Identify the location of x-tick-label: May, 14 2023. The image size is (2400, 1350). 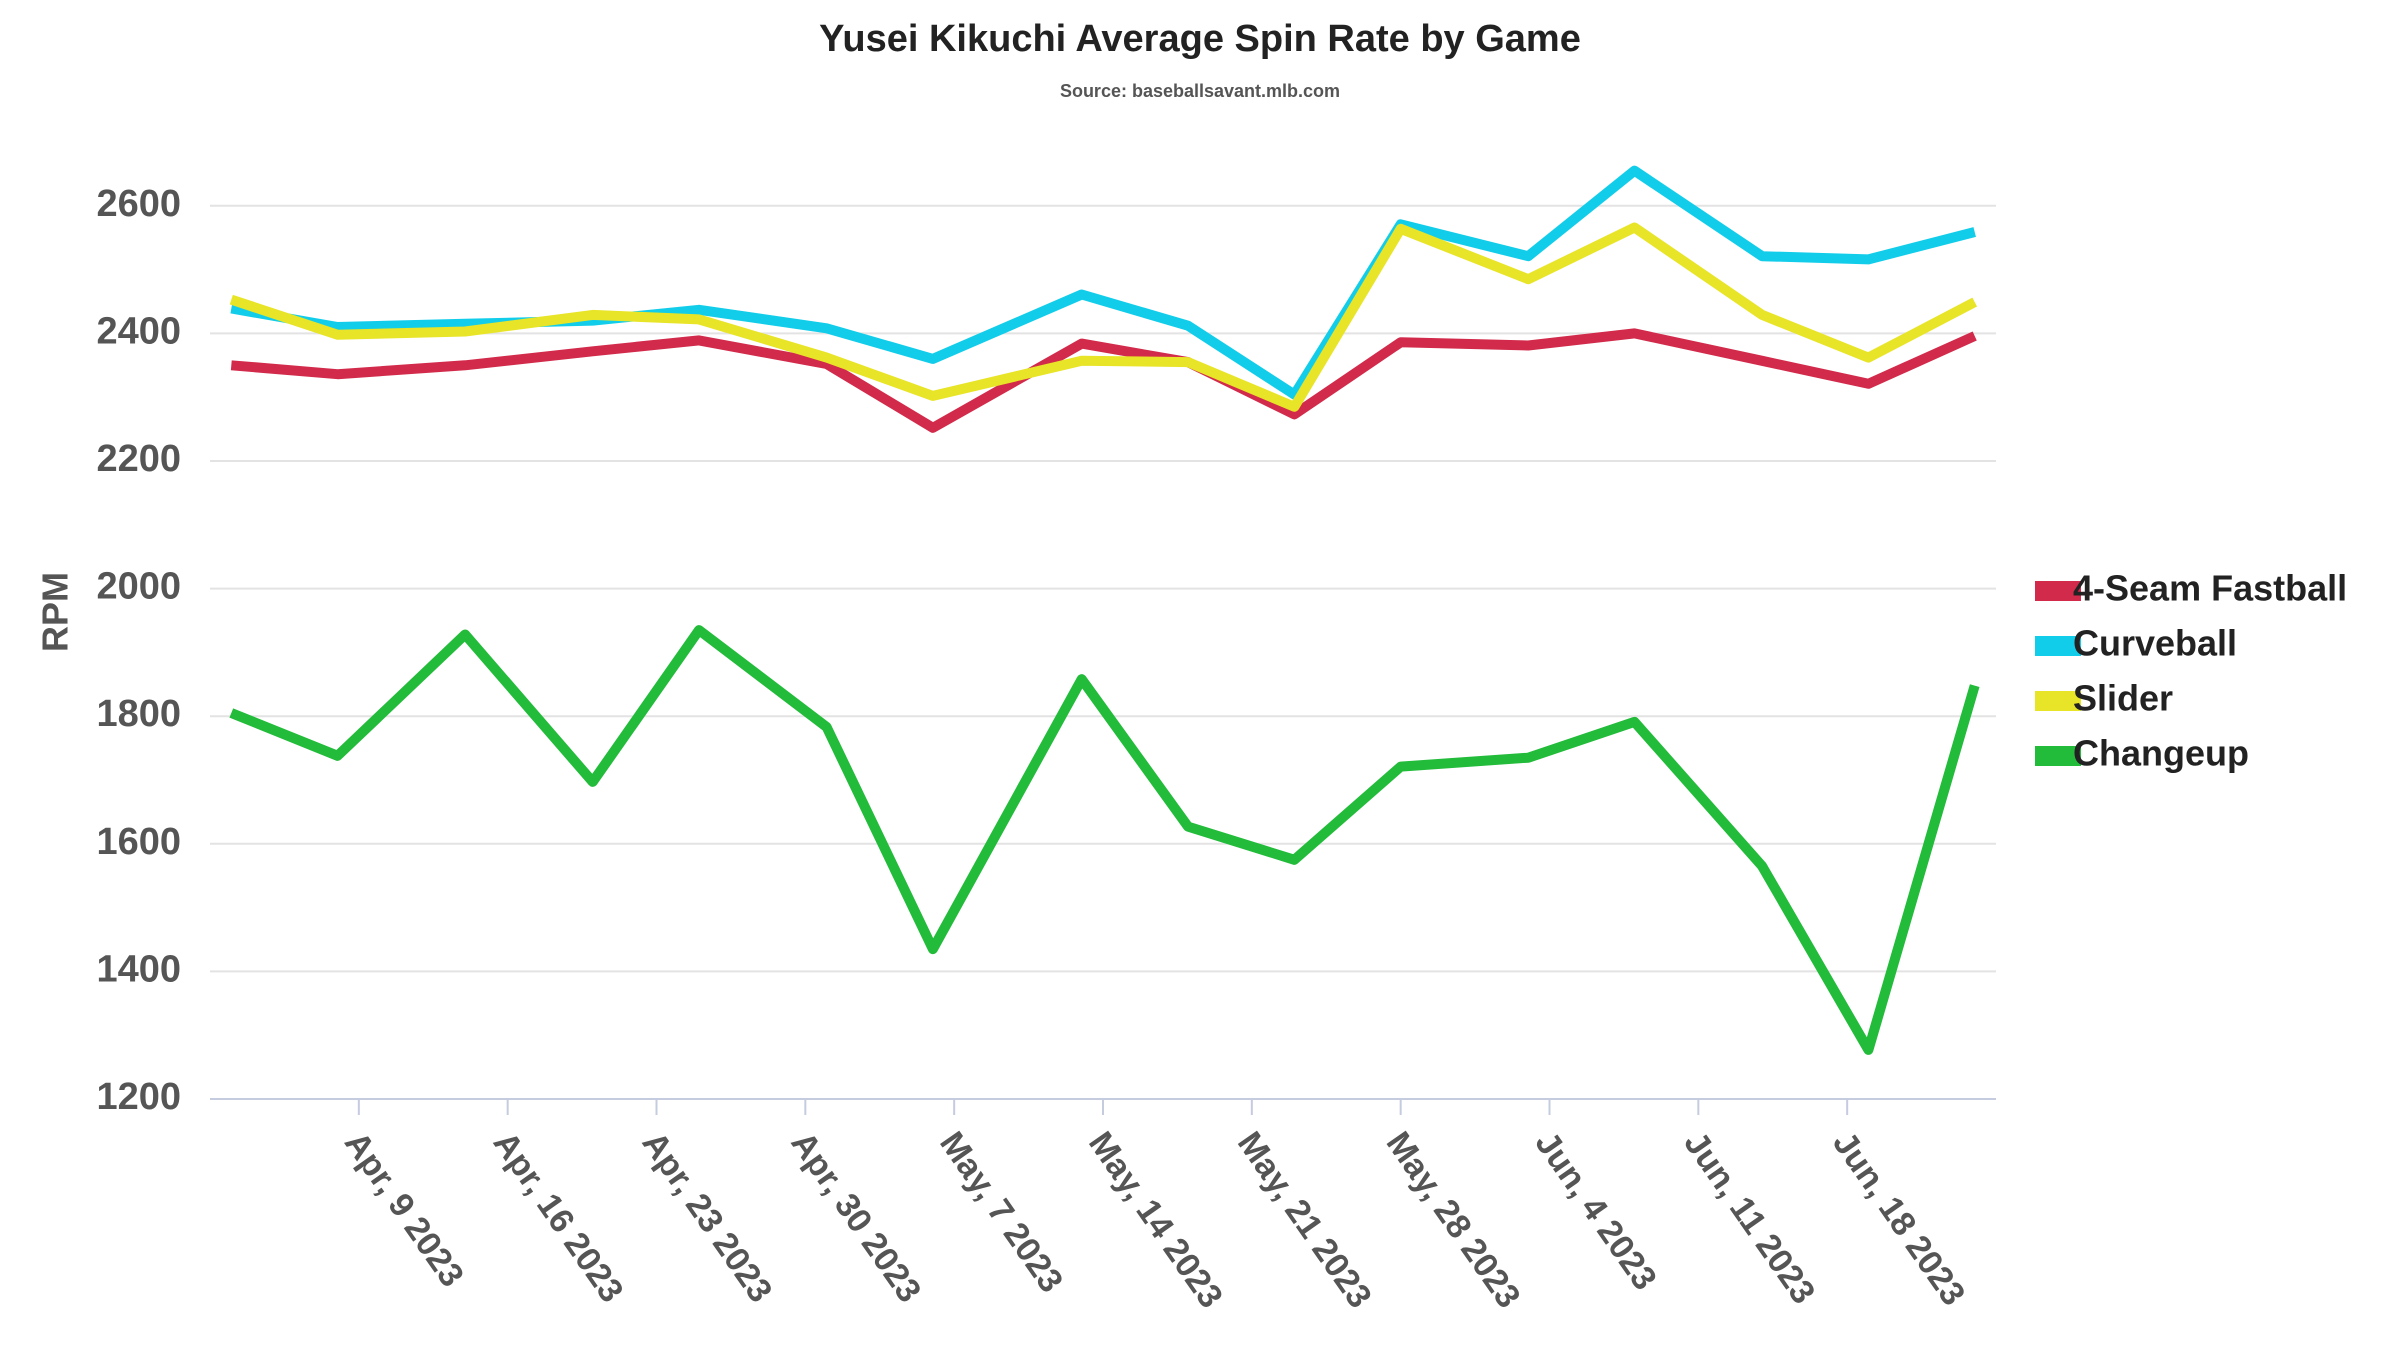
(1155, 1220).